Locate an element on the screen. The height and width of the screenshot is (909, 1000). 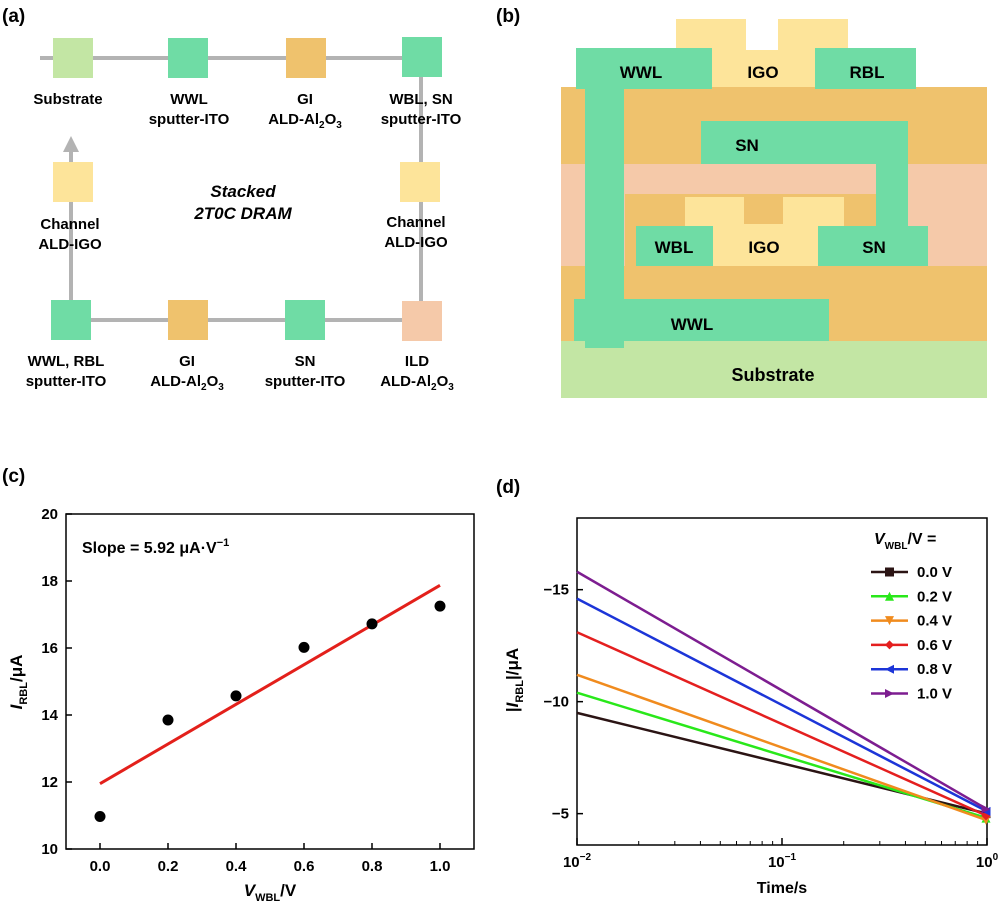
layer-sn-via is located at coordinates (892, 176).